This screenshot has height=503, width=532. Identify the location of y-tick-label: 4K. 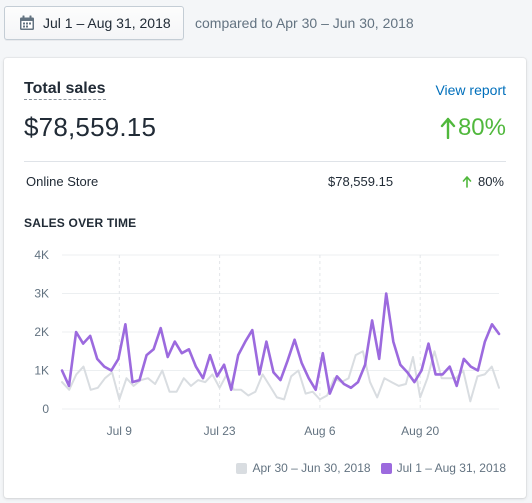
(41, 255).